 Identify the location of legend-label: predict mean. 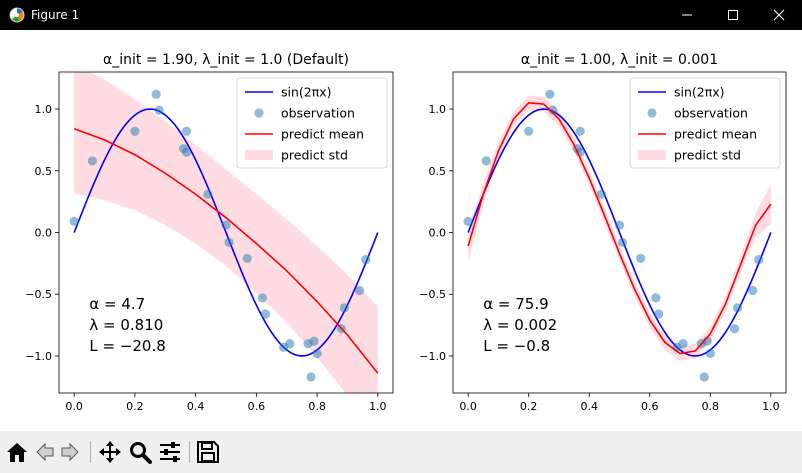
(322, 134).